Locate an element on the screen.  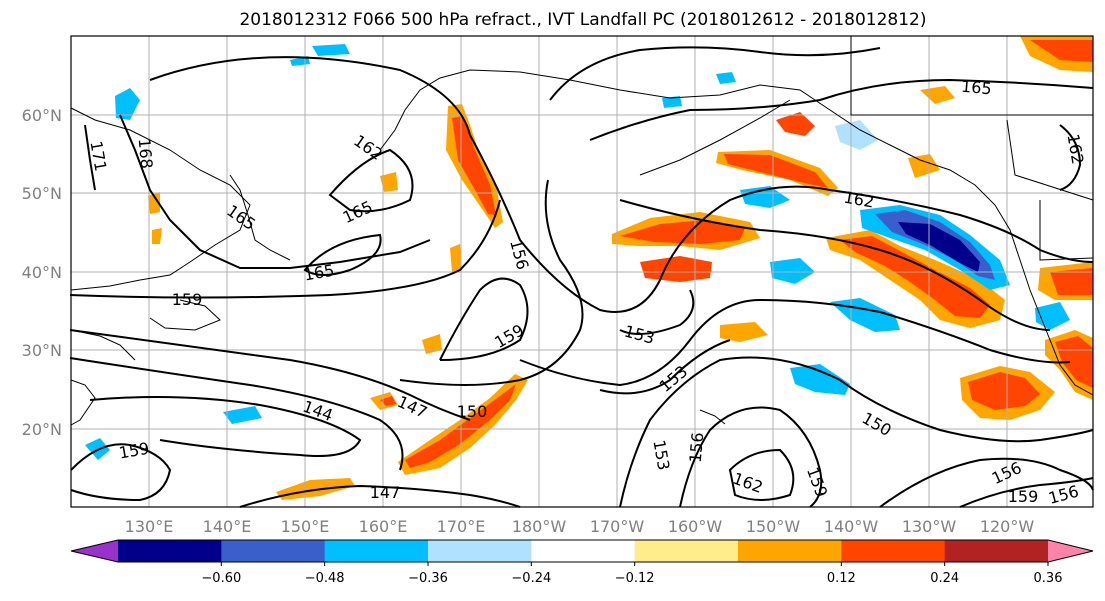
colorbar-tick-label: 0.36 is located at coordinates (1048, 578).